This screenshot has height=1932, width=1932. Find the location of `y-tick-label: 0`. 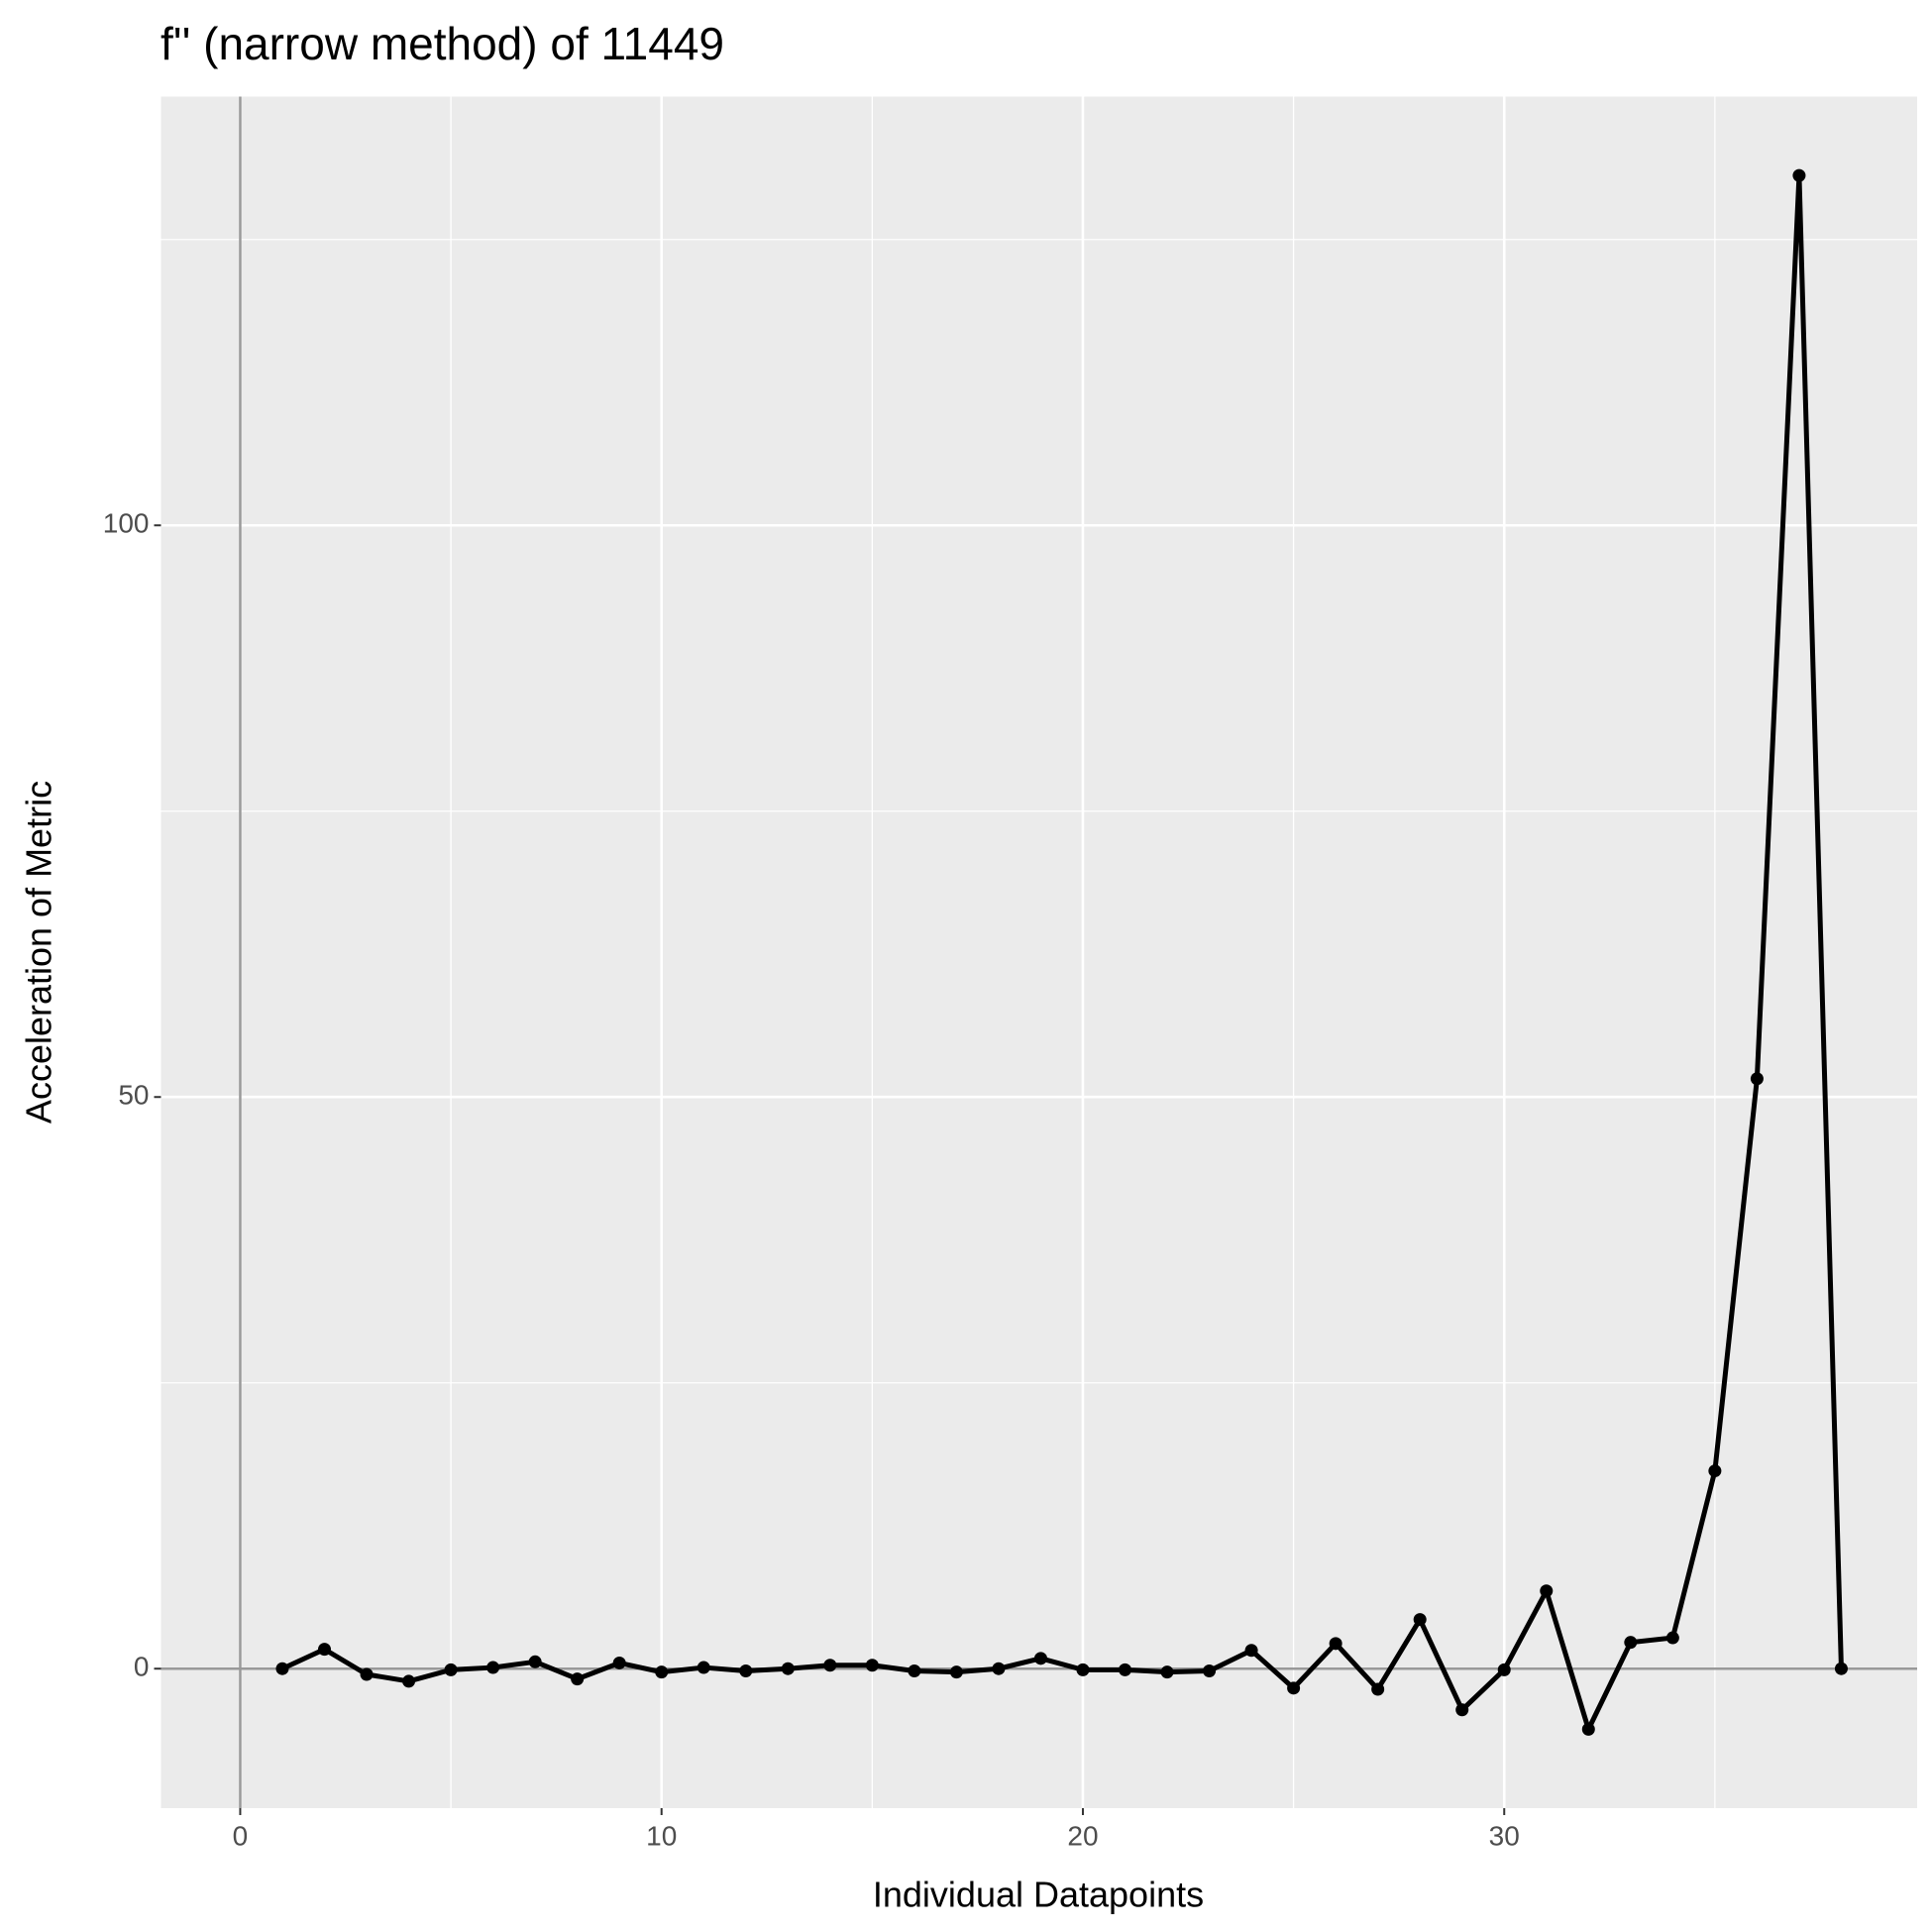

y-tick-label: 0 is located at coordinates (142, 1667).